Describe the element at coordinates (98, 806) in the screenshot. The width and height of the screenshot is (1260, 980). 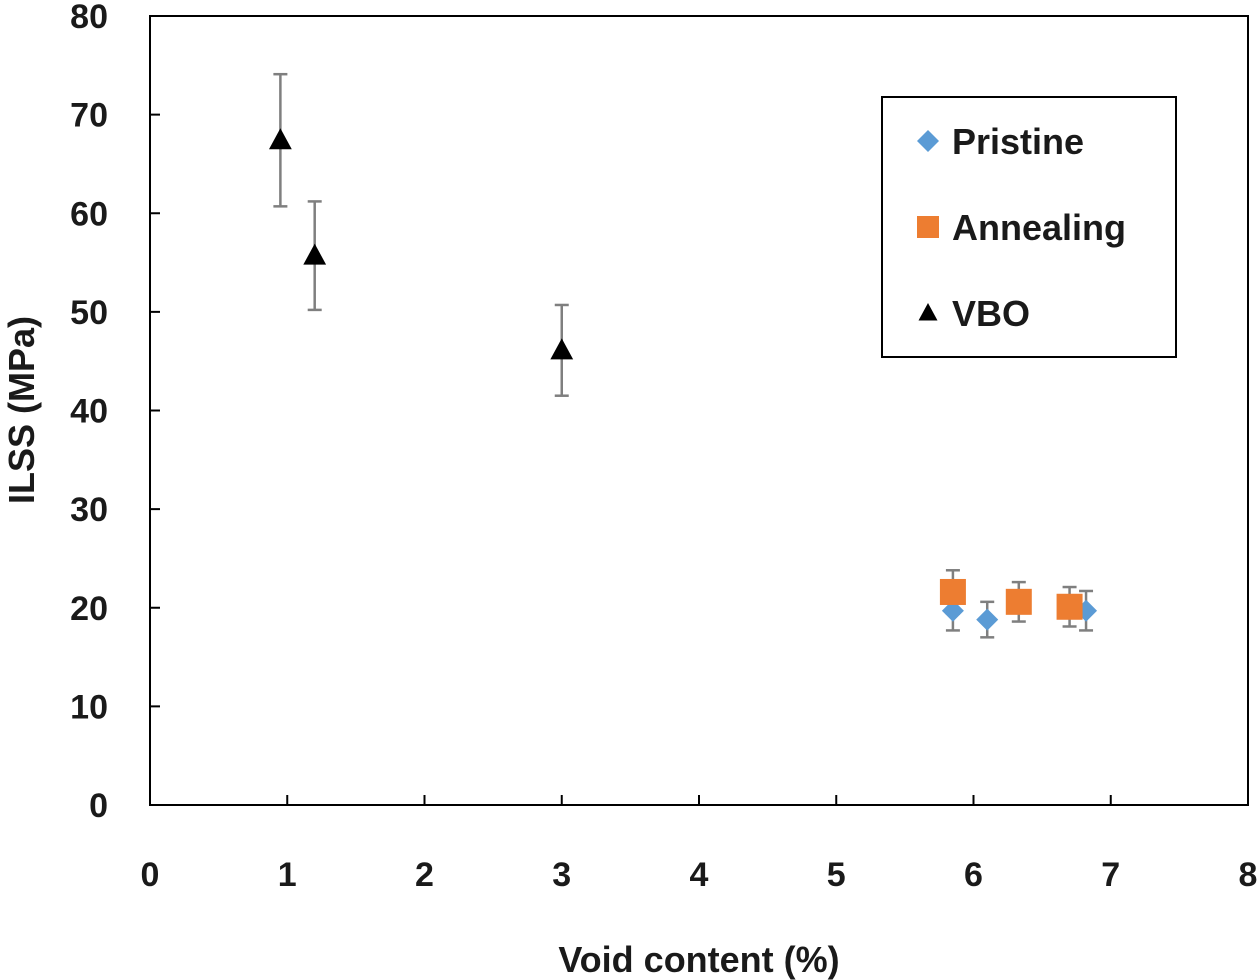
I see `y-tick-label: 0` at that location.